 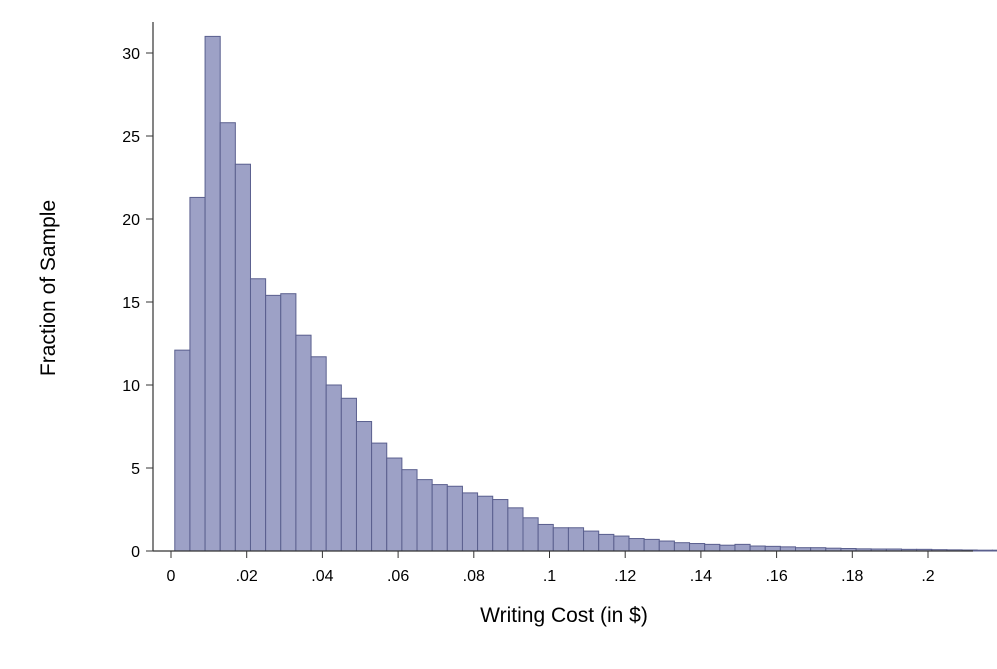 I want to click on x-tick-label: .2, so click(x=927, y=576).